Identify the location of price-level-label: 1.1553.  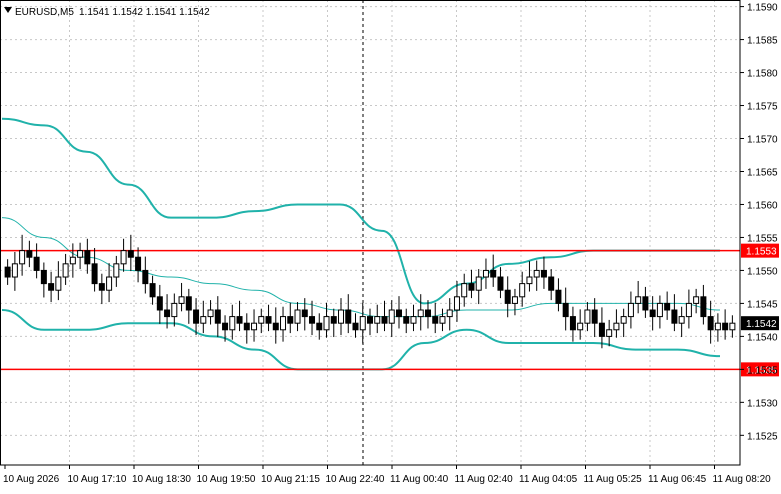
(761, 252).